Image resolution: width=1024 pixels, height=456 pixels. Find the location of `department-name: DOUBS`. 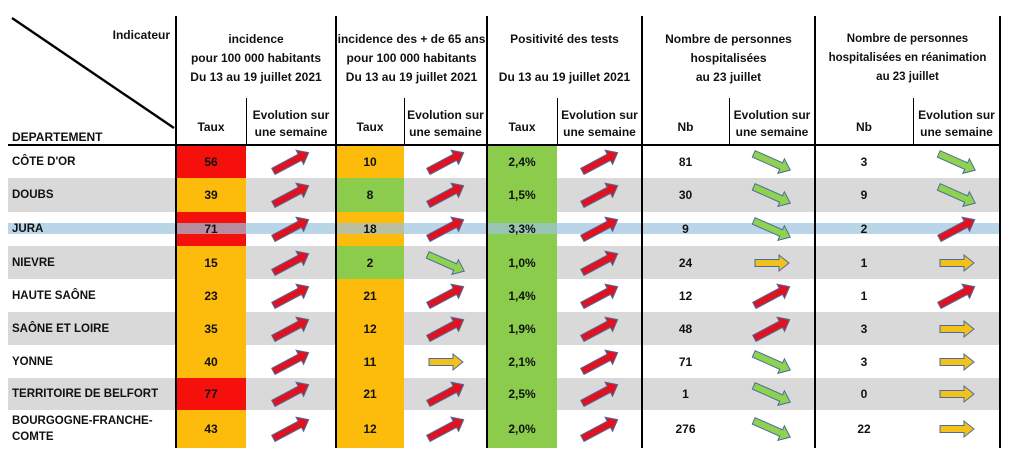

department-name: DOUBS is located at coordinates (33, 195).